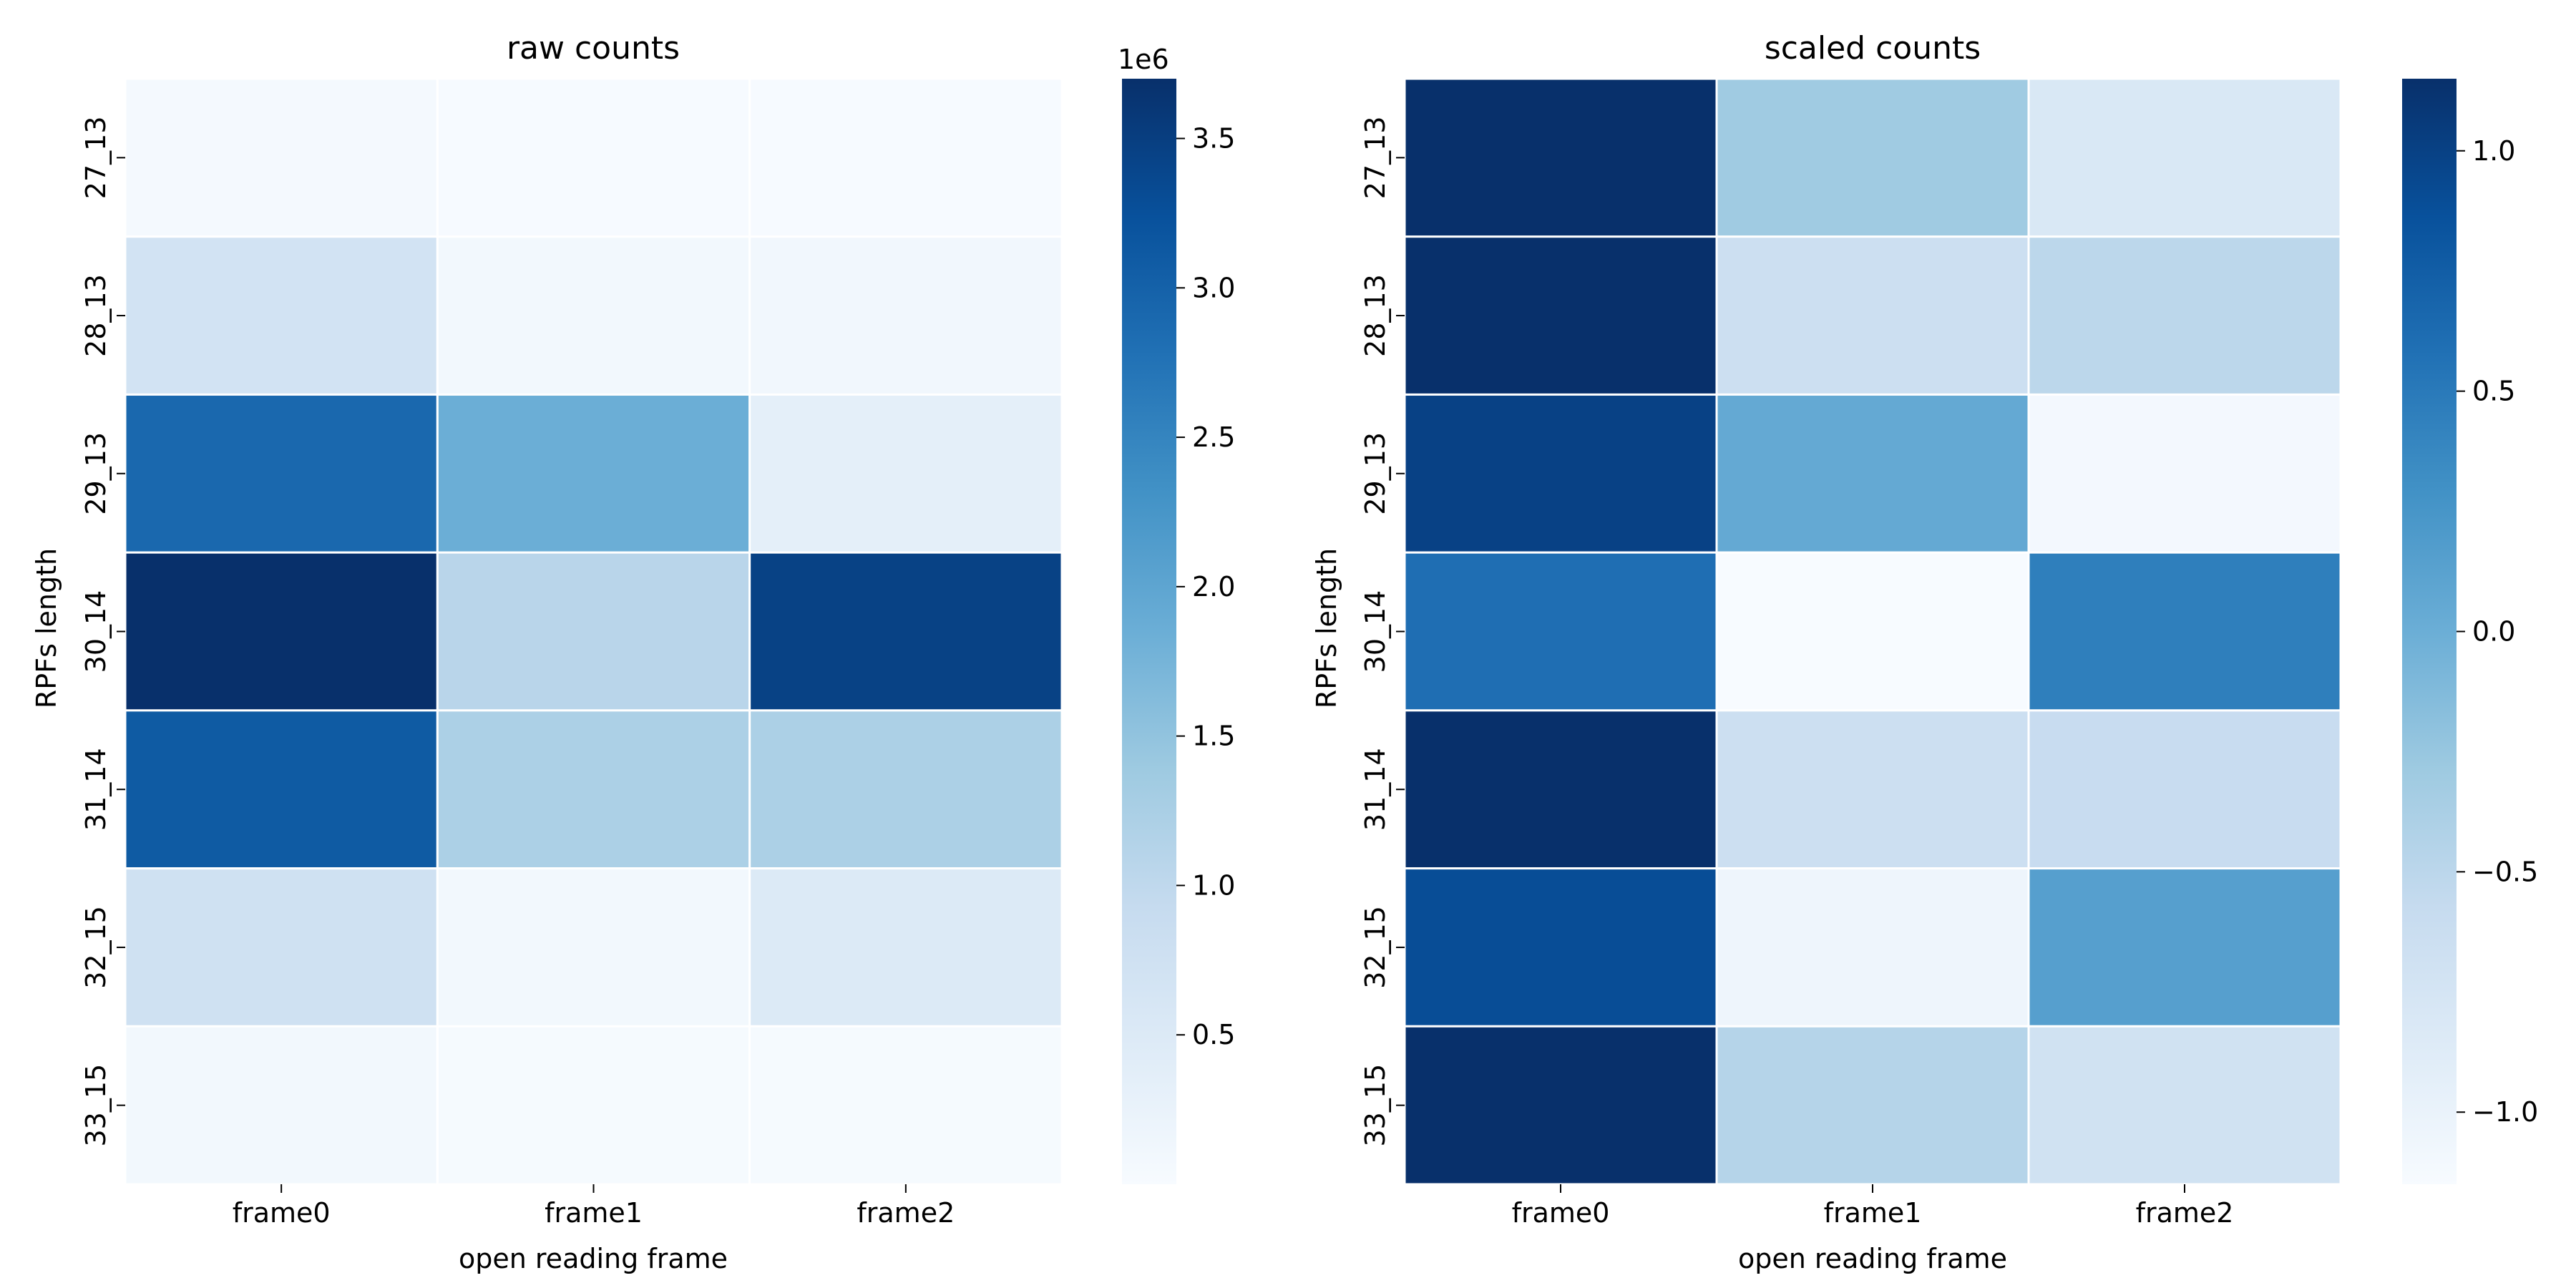 The width and height of the screenshot is (2576, 1288). I want to click on chart-title: raw counts, so click(593, 48).